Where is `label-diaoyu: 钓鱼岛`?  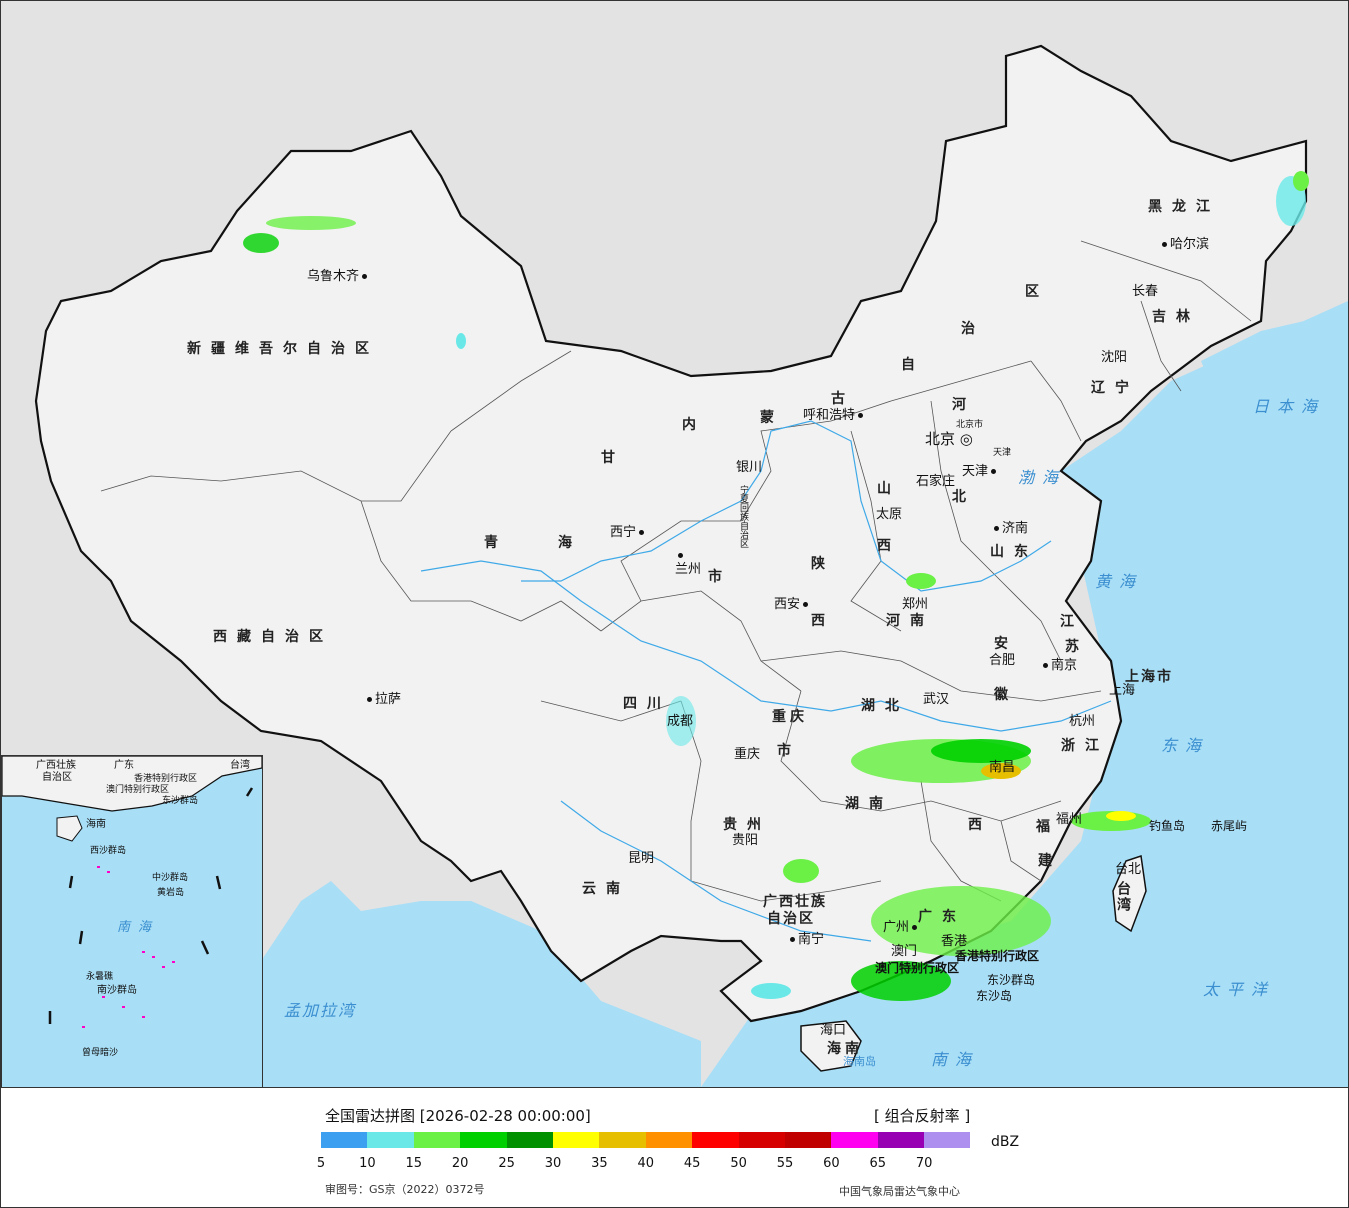
label-diaoyu: 钓鱼岛 is located at coordinates (1167, 826).